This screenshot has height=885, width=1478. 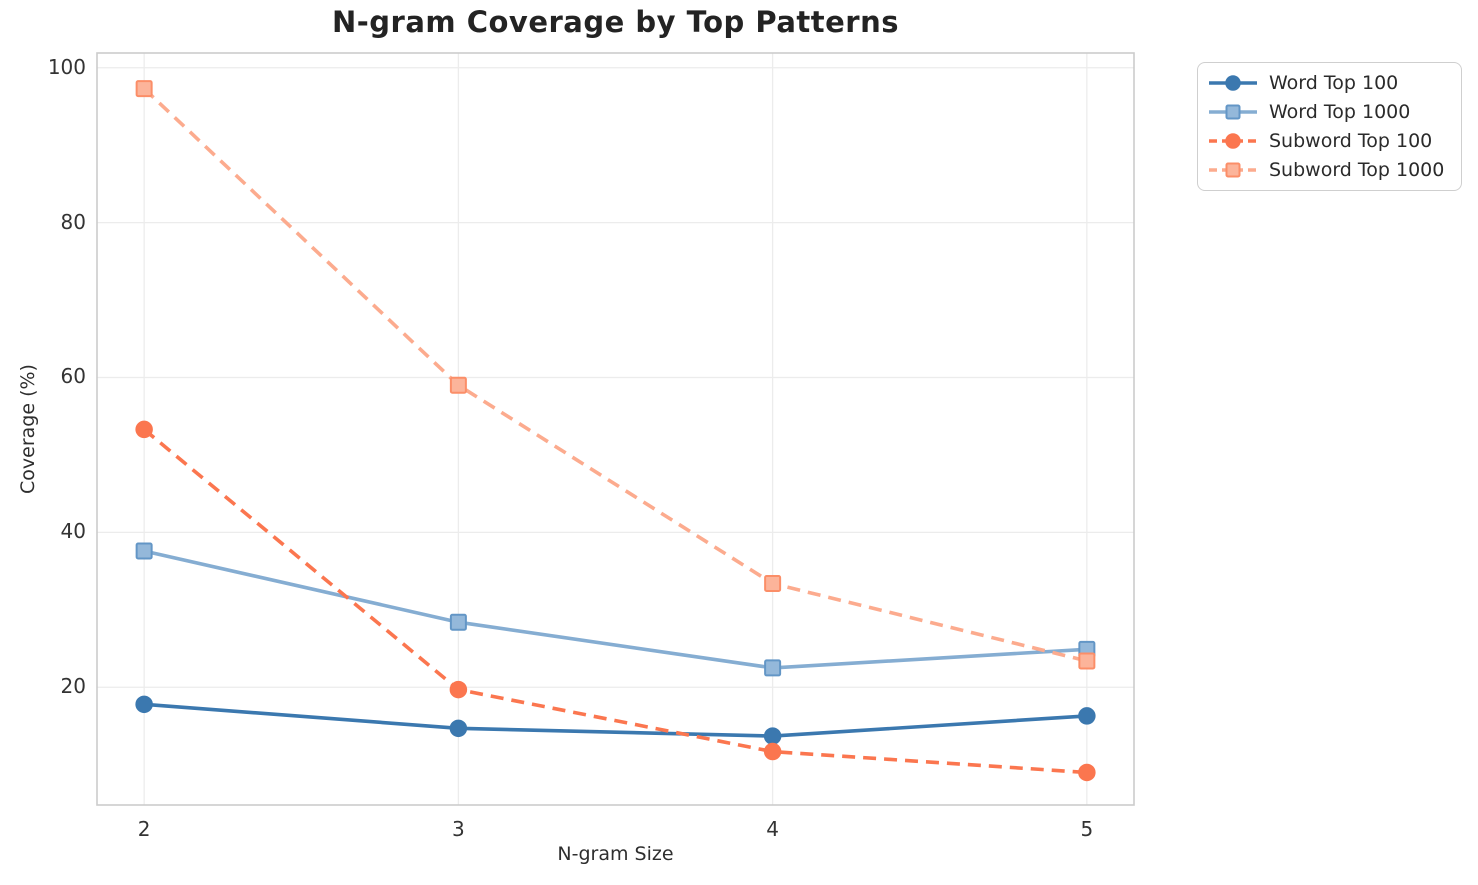 I want to click on legend-item-word-top-100: Word Top 100, so click(x=1329, y=83).